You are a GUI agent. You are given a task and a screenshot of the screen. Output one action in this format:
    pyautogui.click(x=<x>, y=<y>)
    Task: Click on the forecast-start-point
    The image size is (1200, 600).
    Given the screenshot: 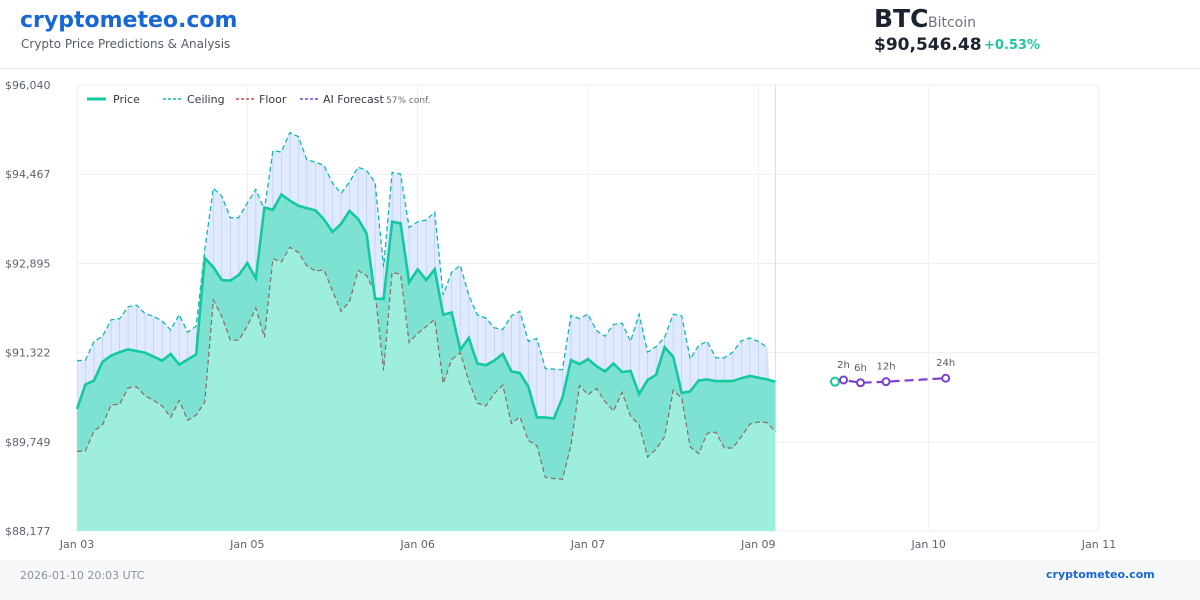 What is the action you would take?
    pyautogui.click(x=834, y=381)
    